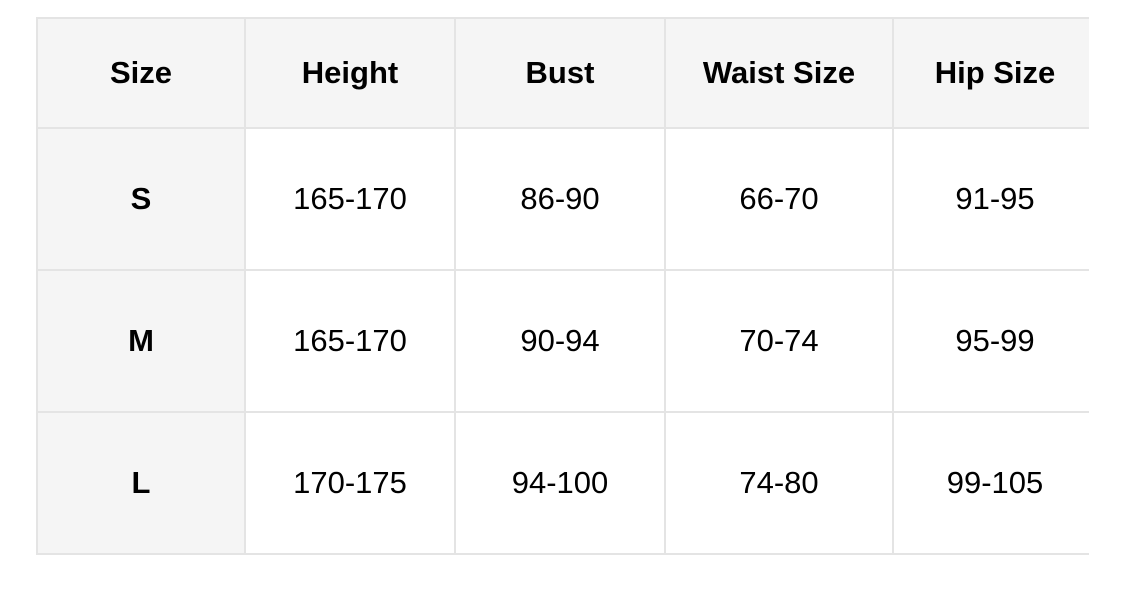  I want to click on cell-waist: 66-70, so click(779, 199).